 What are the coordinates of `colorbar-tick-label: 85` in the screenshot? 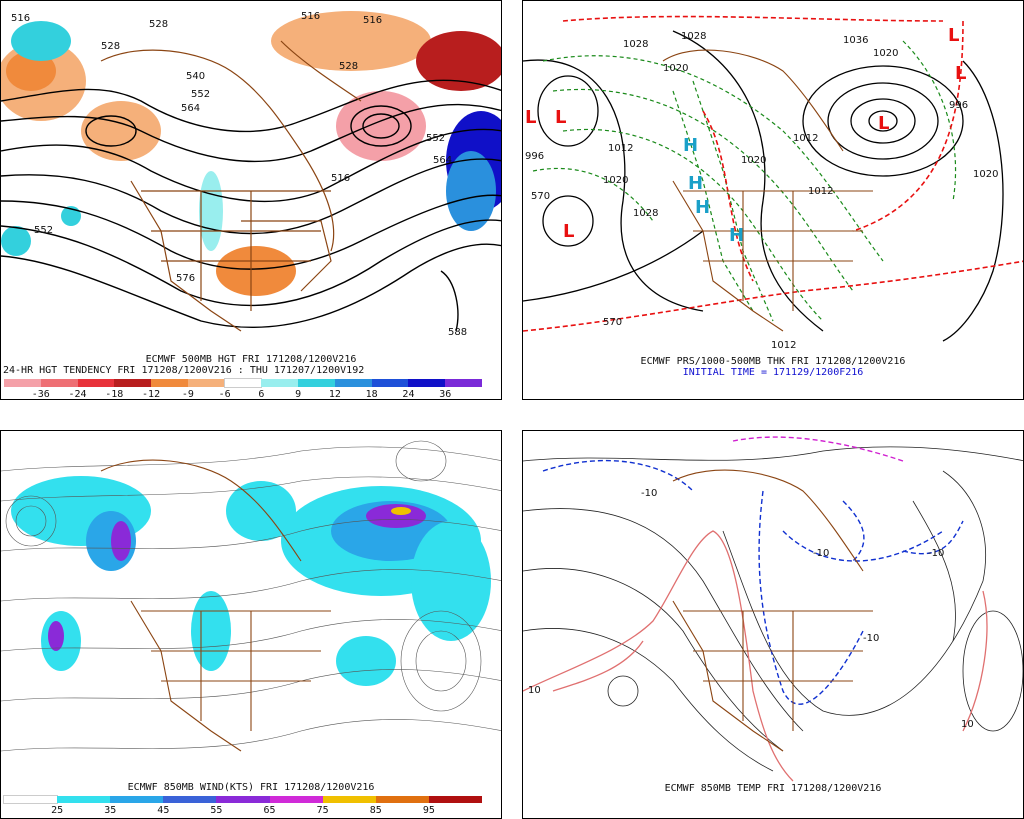 It's located at (375, 810).